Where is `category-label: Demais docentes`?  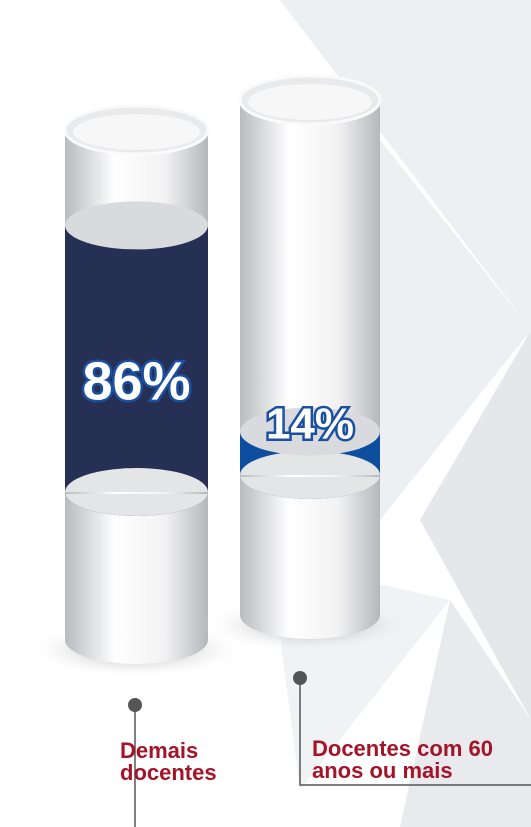
category-label: Demais docentes is located at coordinates (168, 761).